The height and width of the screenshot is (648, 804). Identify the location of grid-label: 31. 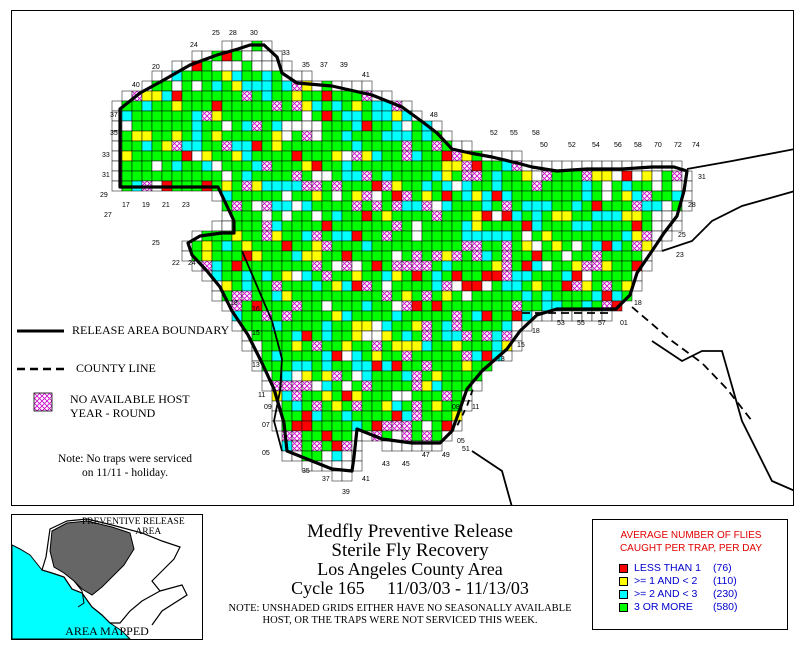
(106, 175).